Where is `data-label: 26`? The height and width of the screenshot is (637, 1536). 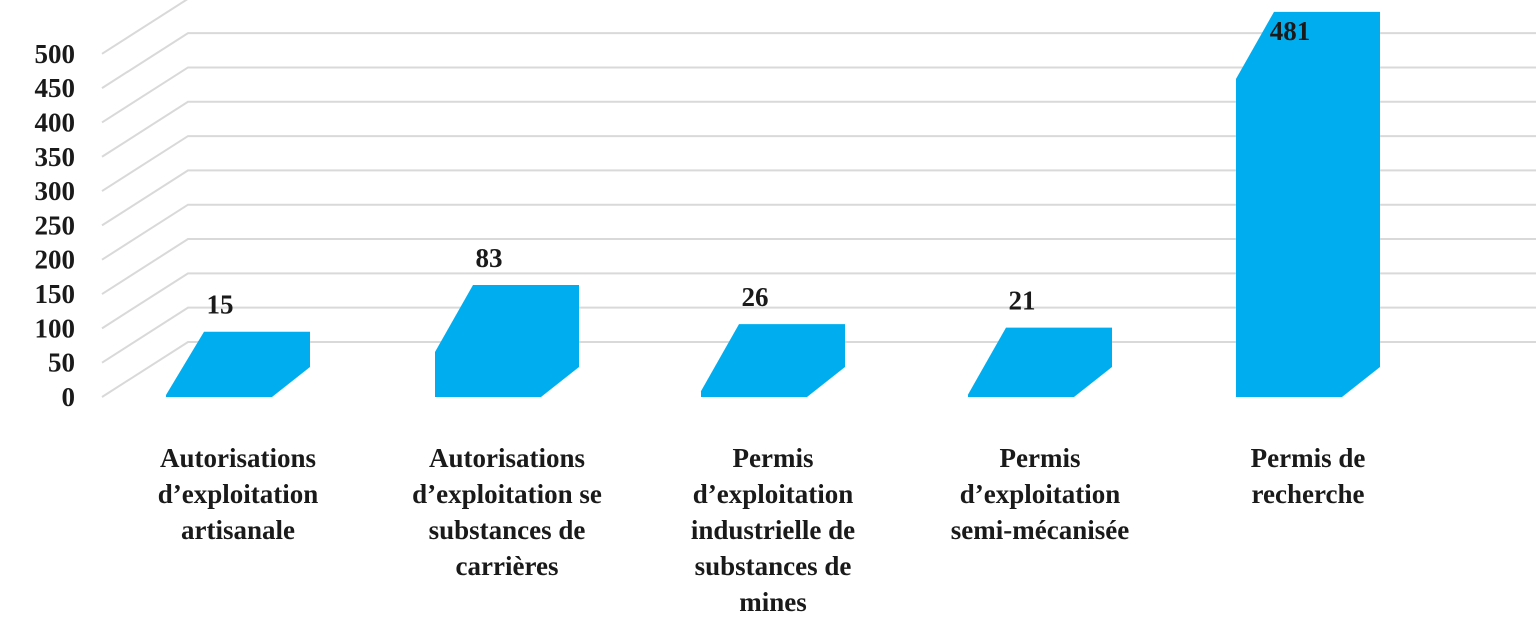
data-label: 26 is located at coordinates (755, 297).